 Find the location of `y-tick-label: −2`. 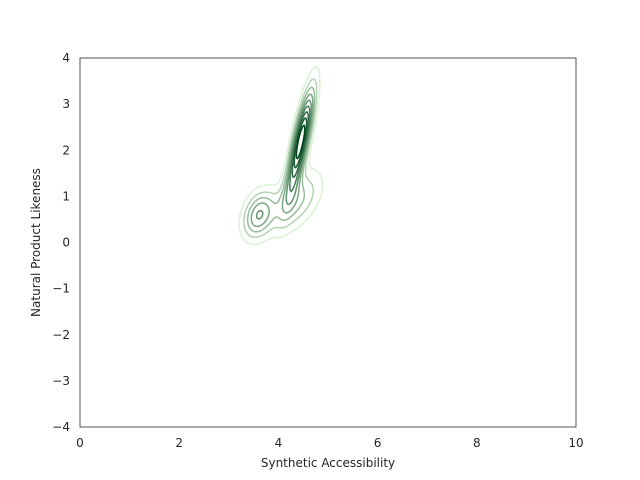

y-tick-label: −2 is located at coordinates (61, 335).